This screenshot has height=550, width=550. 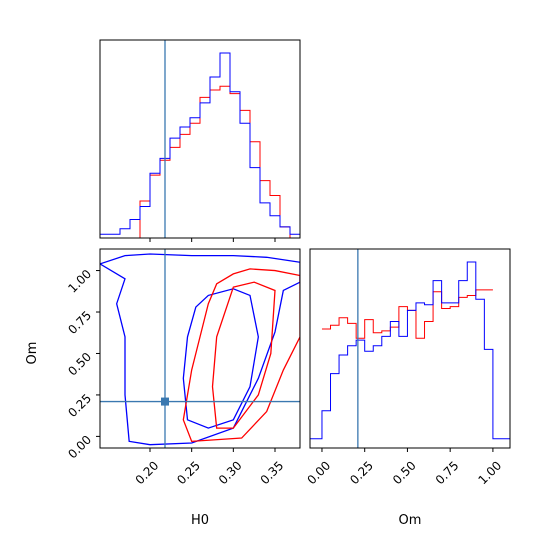 What do you see at coordinates (79, 281) in the screenshot?
I see `y-tick-label: 1.00` at bounding box center [79, 281].